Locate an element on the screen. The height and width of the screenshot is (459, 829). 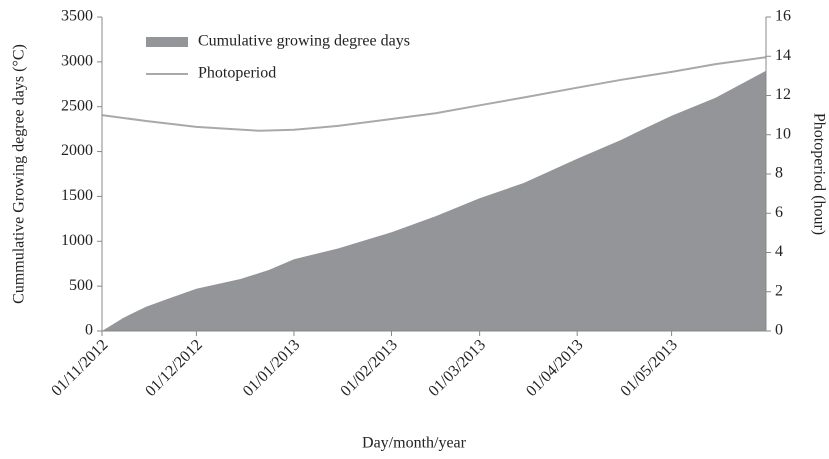
y-tick-label: 1500 is located at coordinates (77, 195).